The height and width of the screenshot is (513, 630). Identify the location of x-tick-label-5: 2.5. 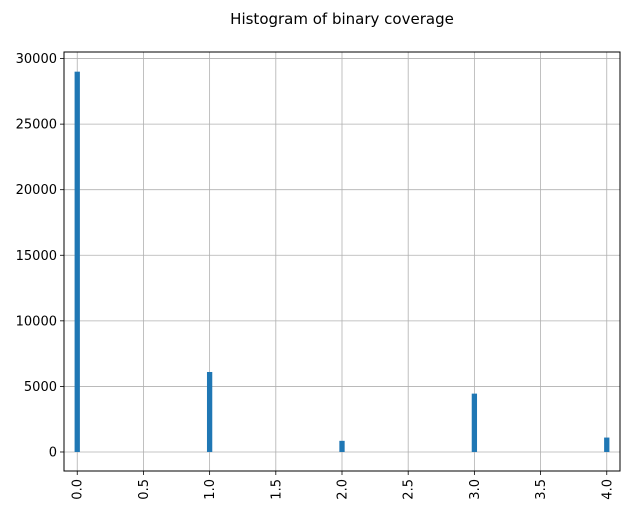
(409, 489).